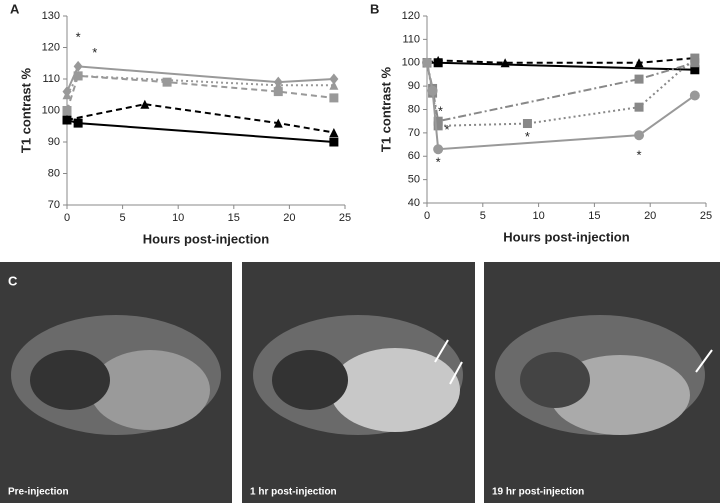  I want to click on y-tick-label: 40, so click(414, 203).